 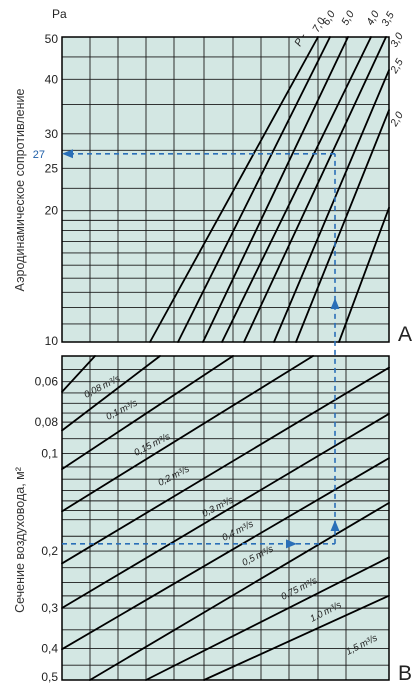 I want to click on y-tick-label: 0,2, so click(x=49, y=551).